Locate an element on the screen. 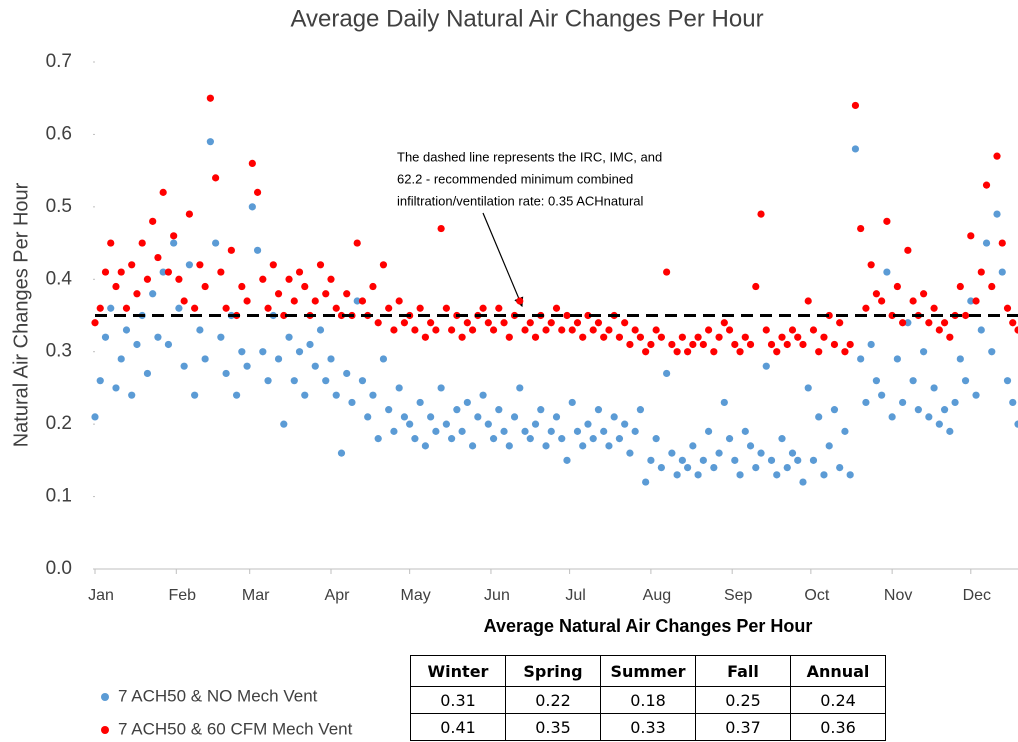 The height and width of the screenshot is (742, 1018). table-header: Winter Spring Summer Fall Annual is located at coordinates (648, 671).